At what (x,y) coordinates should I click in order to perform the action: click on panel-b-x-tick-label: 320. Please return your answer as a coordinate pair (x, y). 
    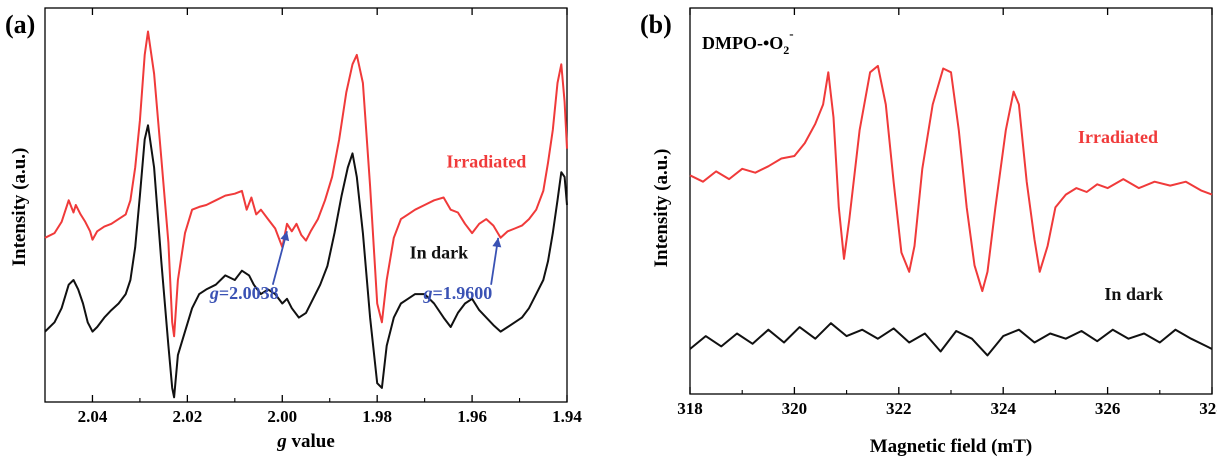
    Looking at the image, I should click on (795, 408).